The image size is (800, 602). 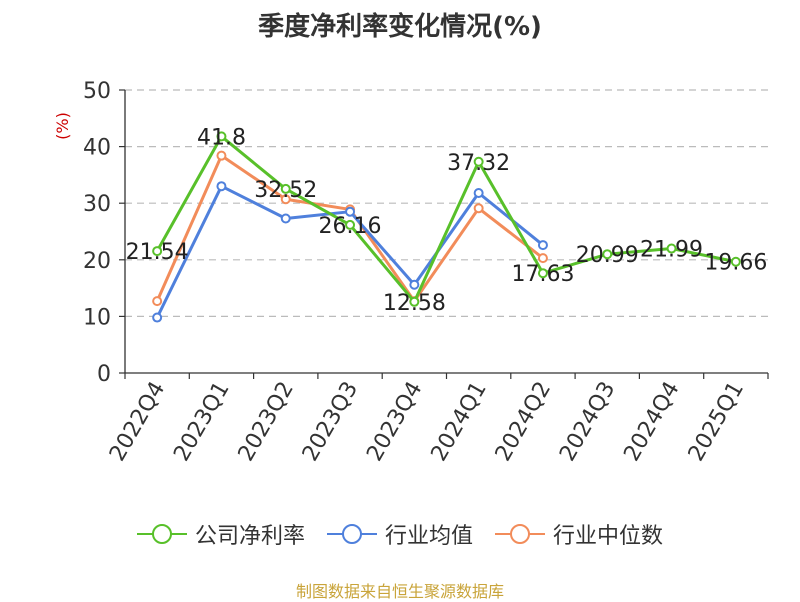 I want to click on x-tick-label: 2024Q1, so click(x=459, y=422).